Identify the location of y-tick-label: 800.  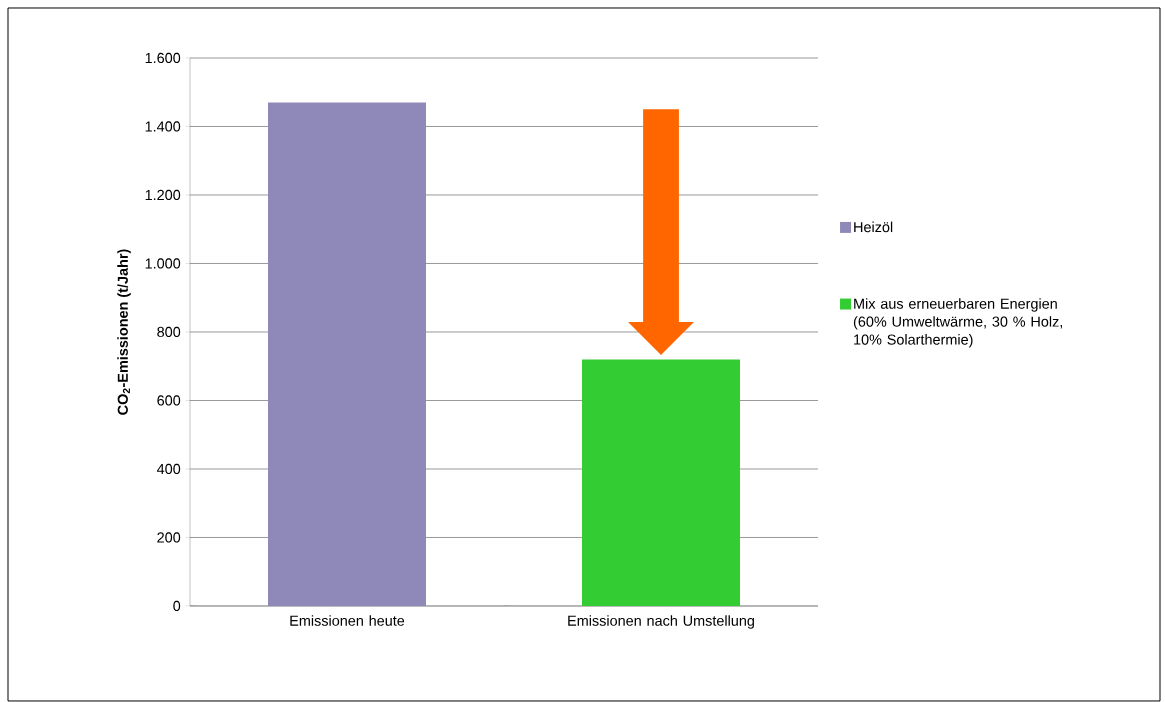
(169, 332).